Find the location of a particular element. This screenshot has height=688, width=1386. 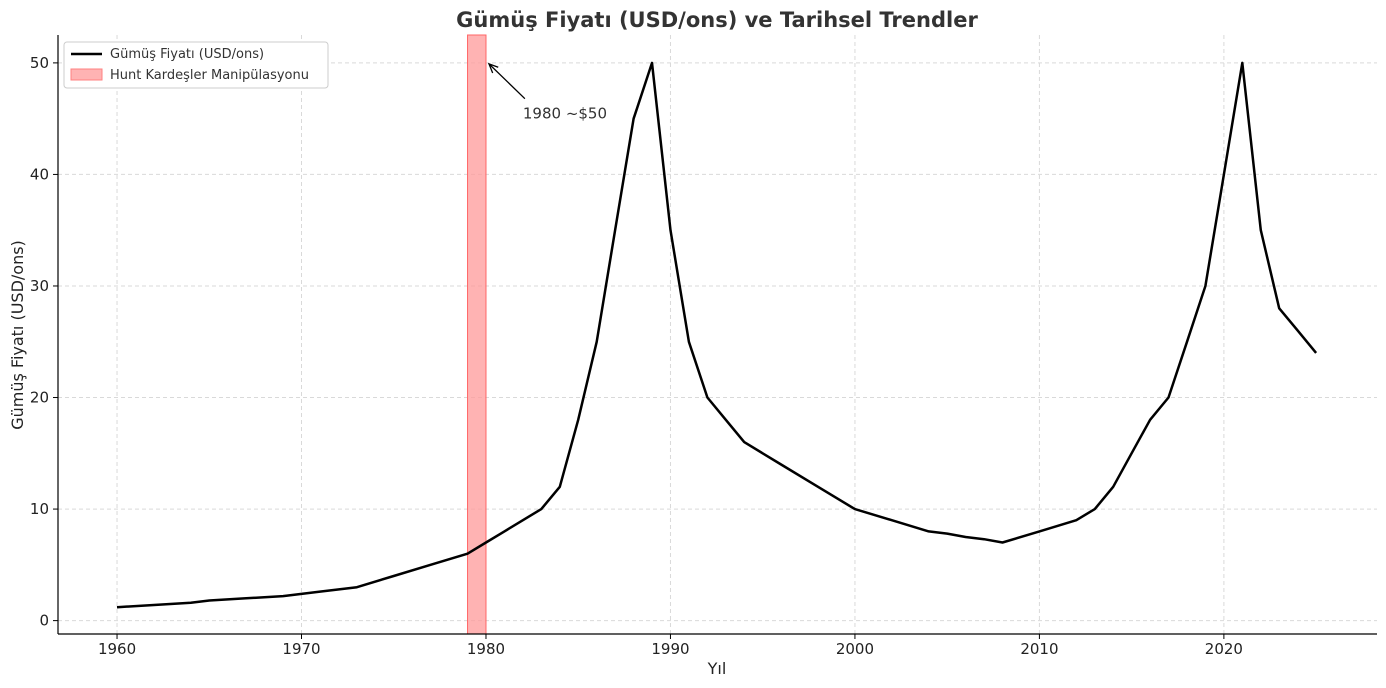

annotation-layer: 1980 ~$50 is located at coordinates (547, 92).